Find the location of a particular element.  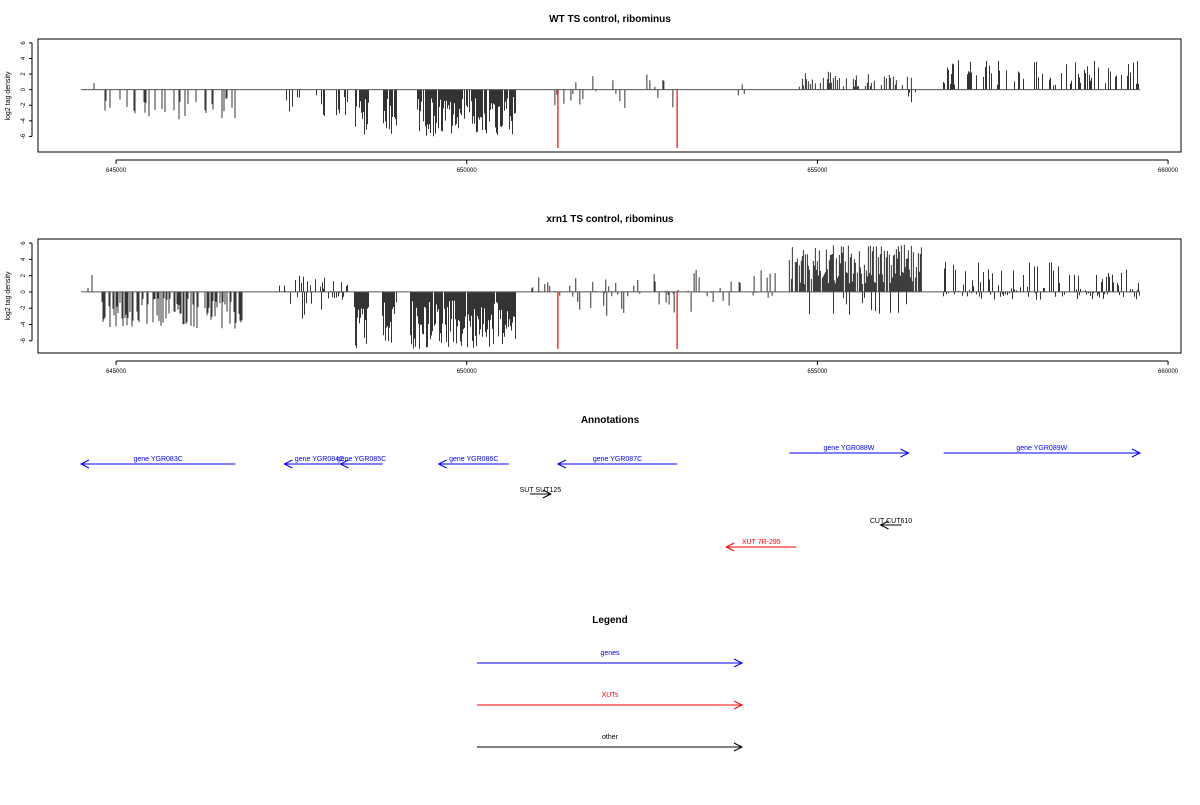

annotation-label: gene YGR083C is located at coordinates (157, 459).